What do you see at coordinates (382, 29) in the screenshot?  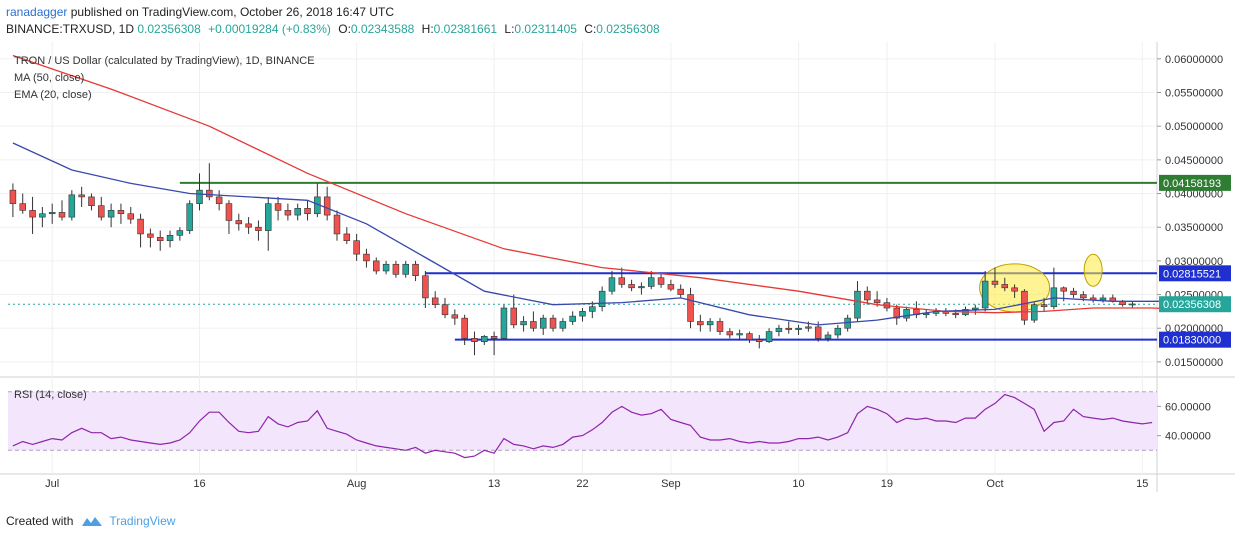 I see `open-value: 0.02343588` at bounding box center [382, 29].